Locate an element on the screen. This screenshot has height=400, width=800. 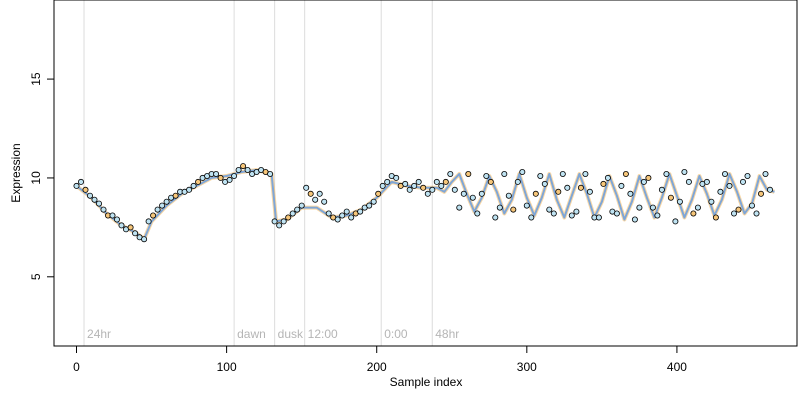
x-tick-label: 300 is located at coordinates (527, 367).